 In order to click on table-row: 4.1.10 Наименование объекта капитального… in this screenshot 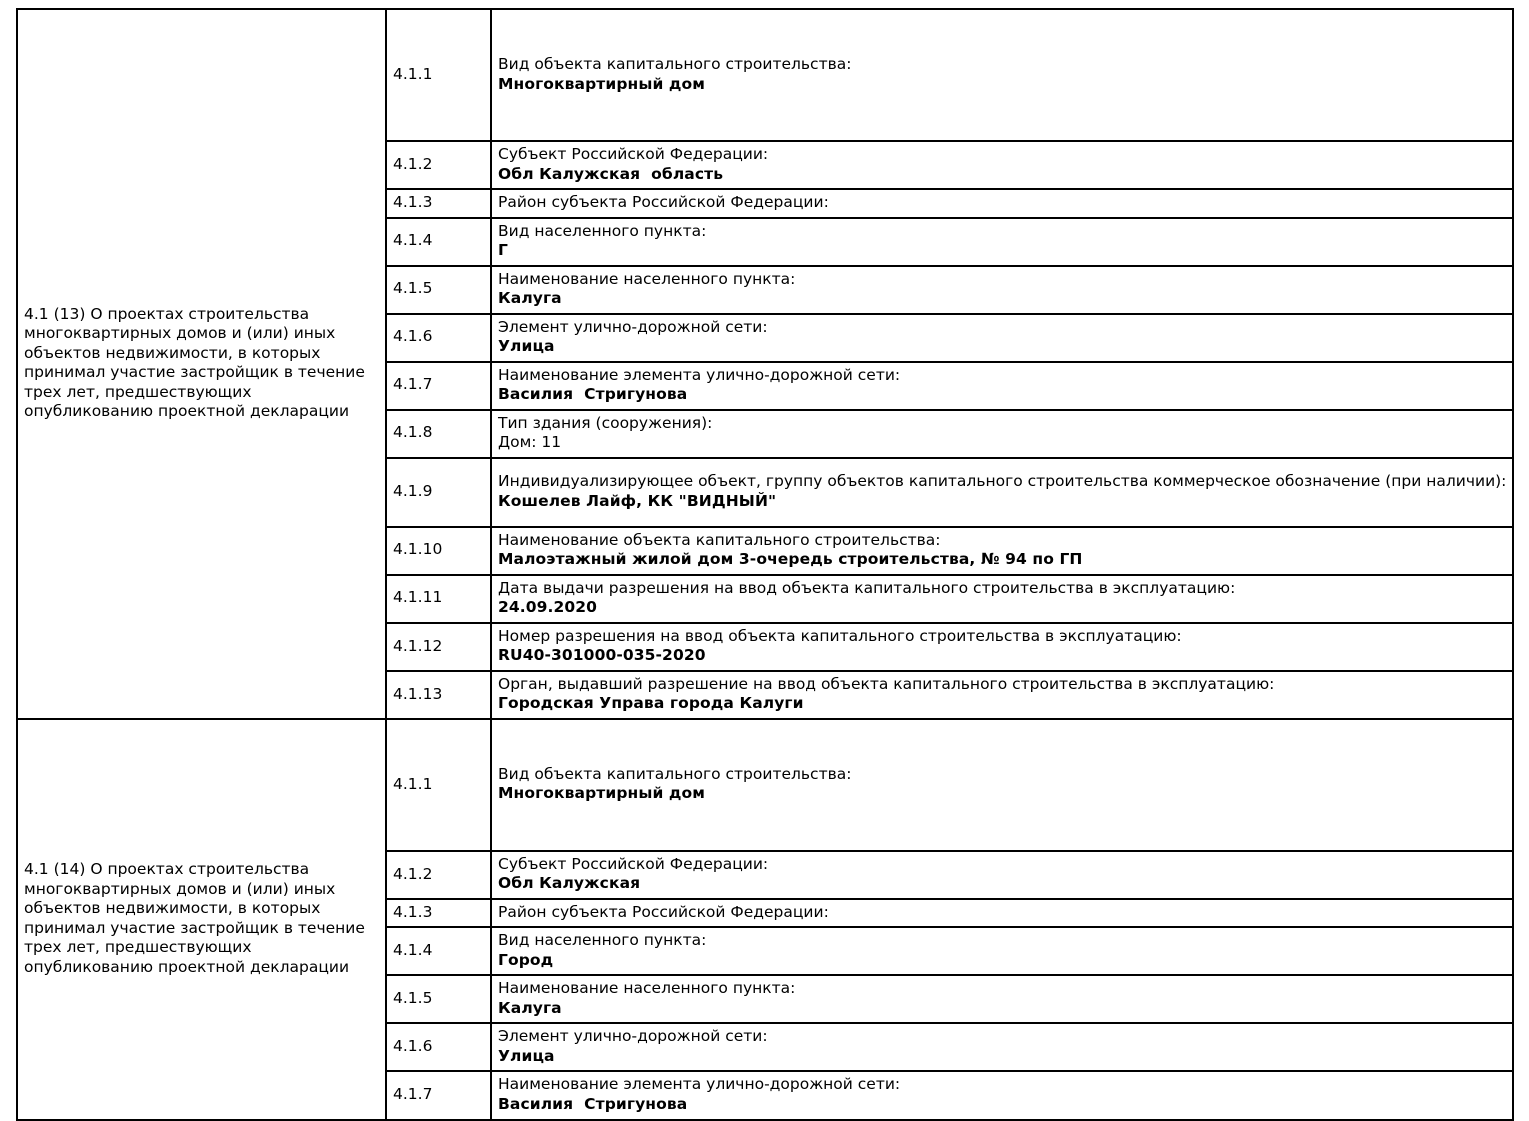, I will do `click(765, 550)`.